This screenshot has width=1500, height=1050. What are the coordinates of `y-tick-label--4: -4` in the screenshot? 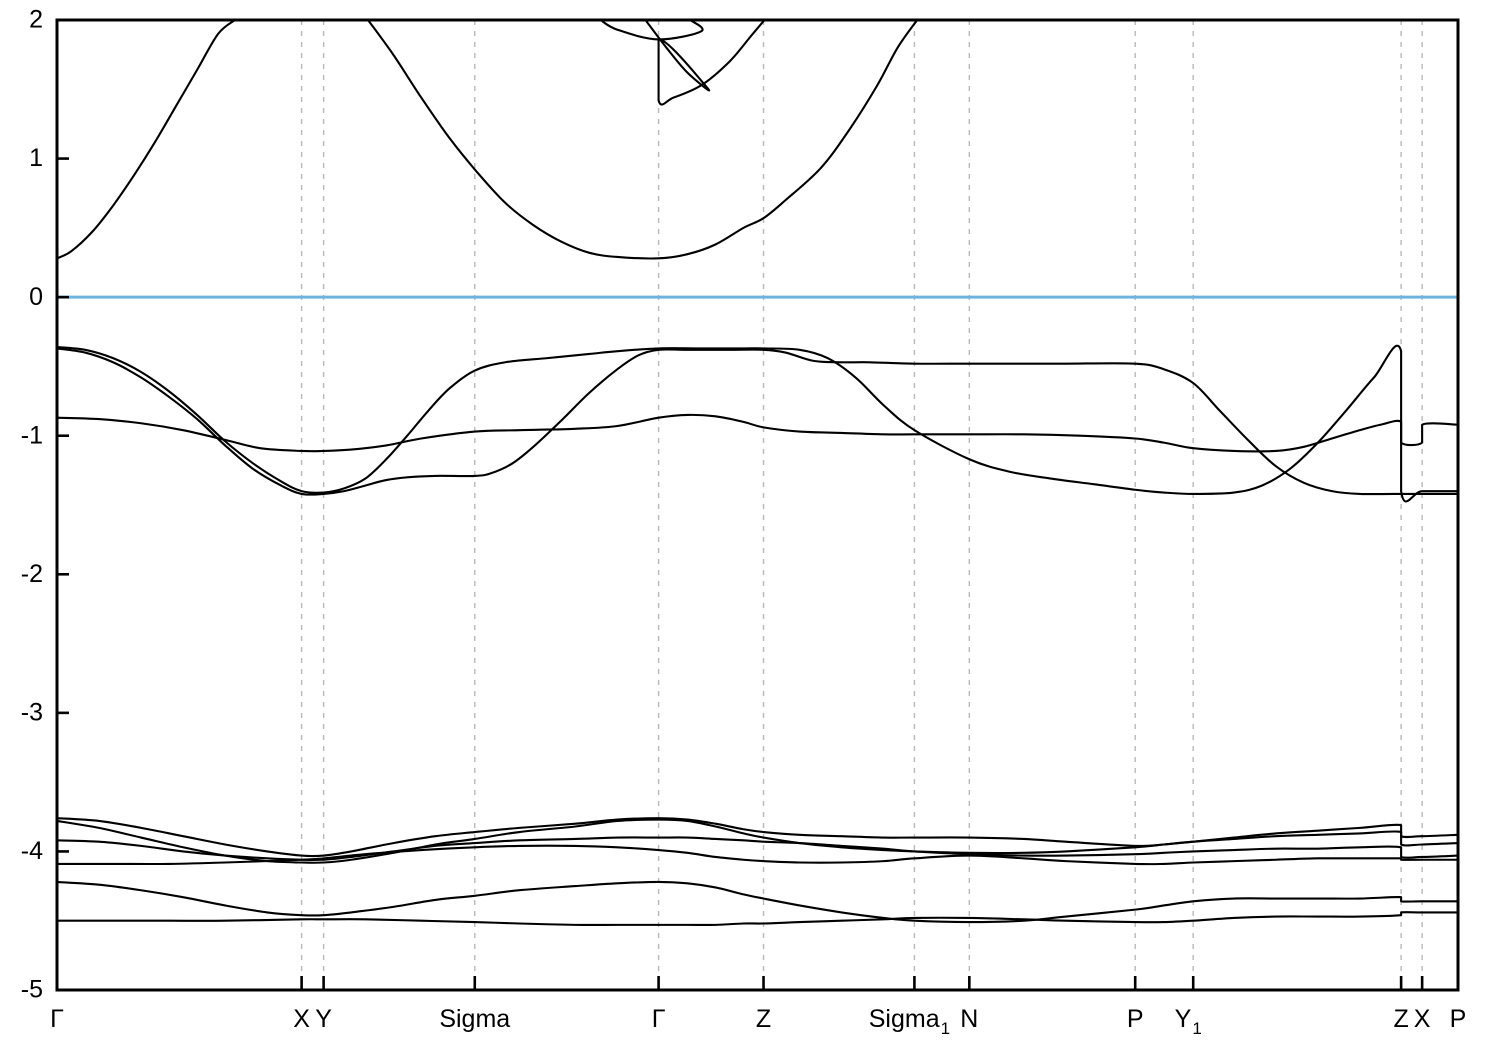 It's located at (32, 851).